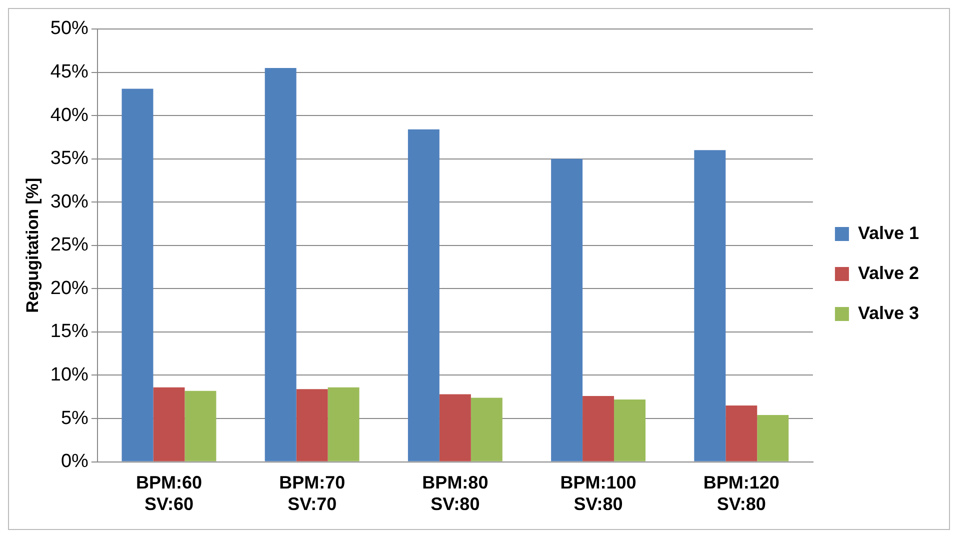 The image size is (964, 544). What do you see at coordinates (889, 272) in the screenshot?
I see `legend-label: Valve 2` at bounding box center [889, 272].